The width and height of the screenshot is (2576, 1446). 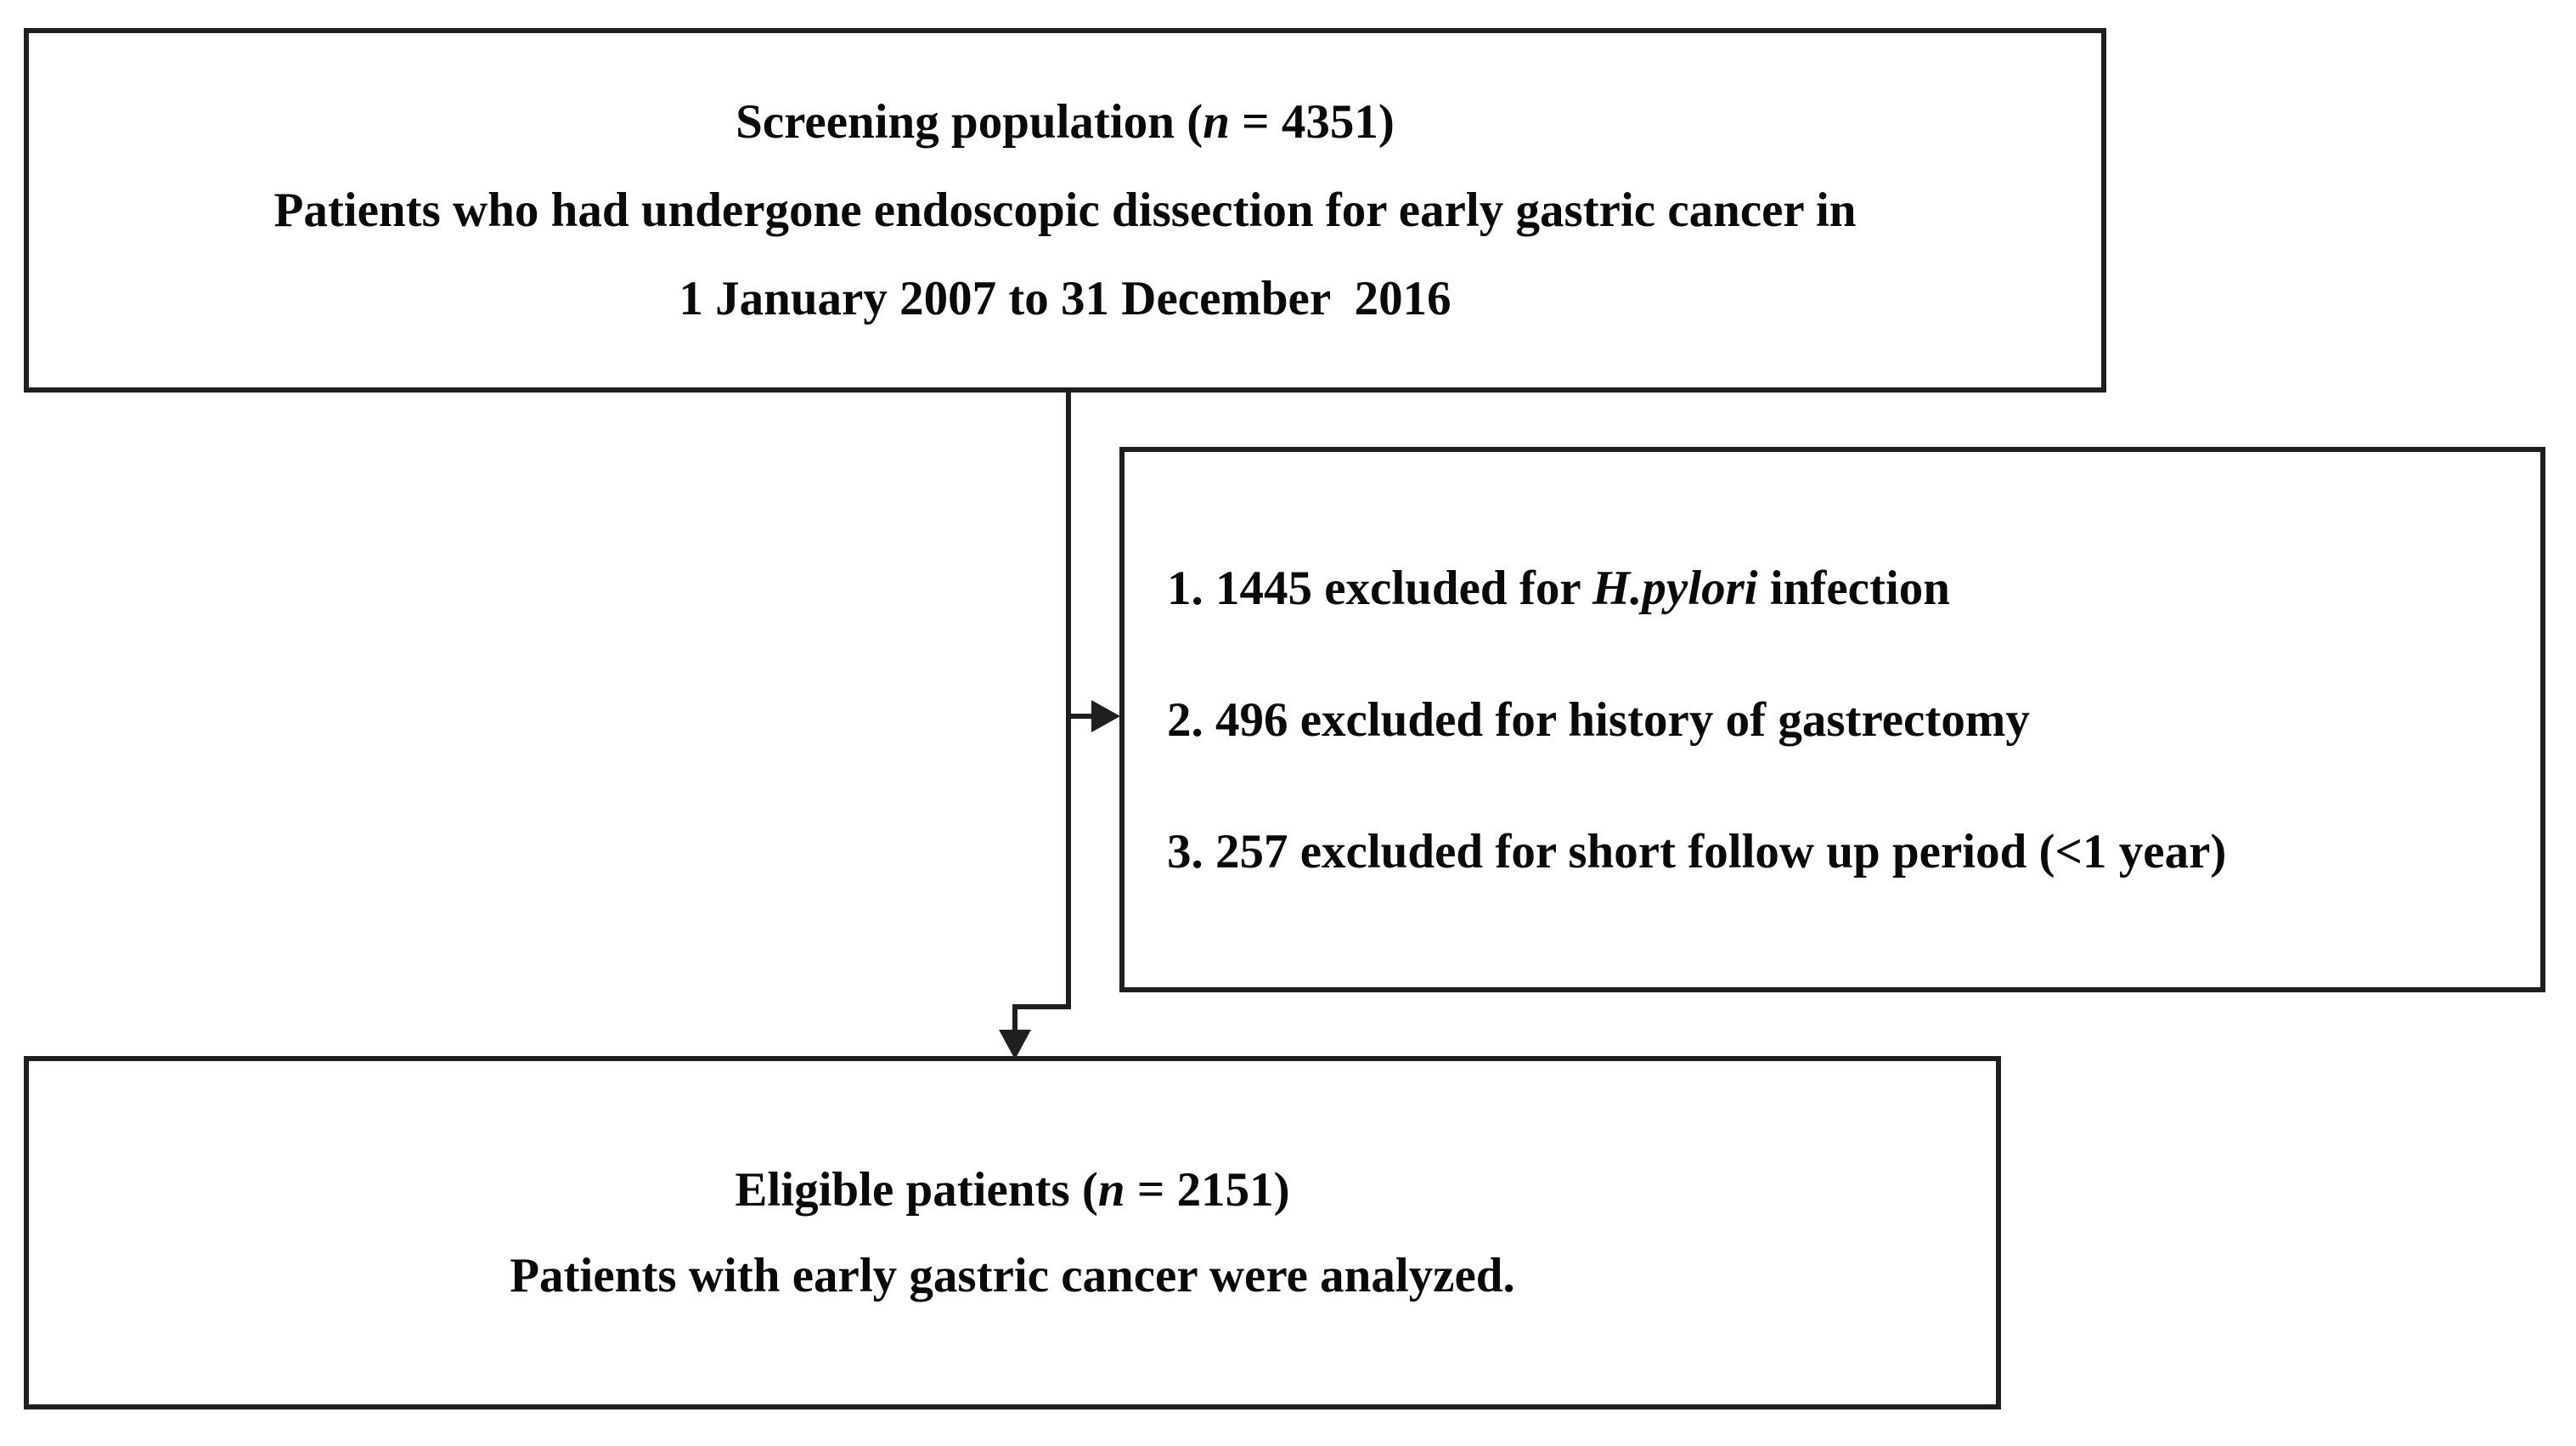 What do you see at coordinates (1216, 121) in the screenshot?
I see `screening-title-n-italic: n` at bounding box center [1216, 121].